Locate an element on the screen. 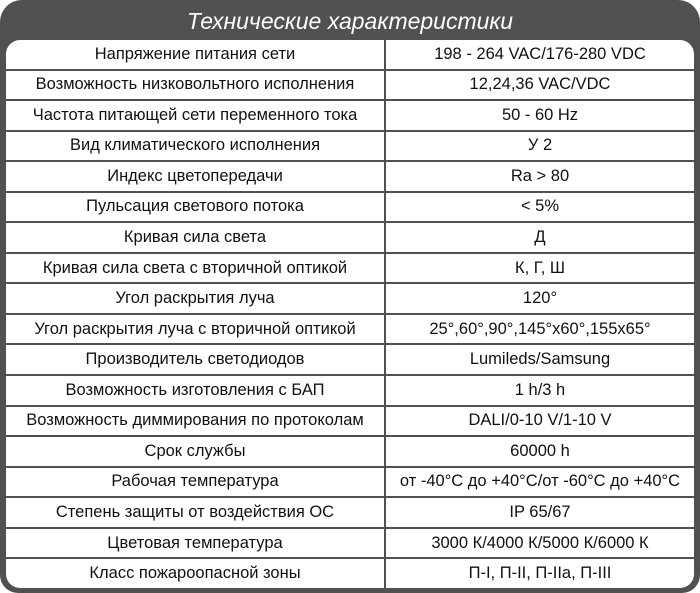 The height and width of the screenshot is (593, 700). param-cell: Класс пожароопасной зоны is located at coordinates (196, 572).